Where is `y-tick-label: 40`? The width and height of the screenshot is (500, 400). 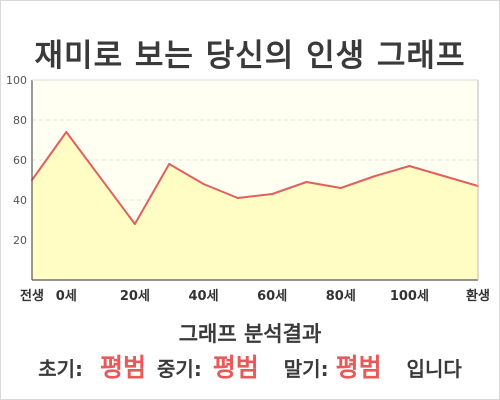
y-tick-label: 40 is located at coordinates (20, 200).